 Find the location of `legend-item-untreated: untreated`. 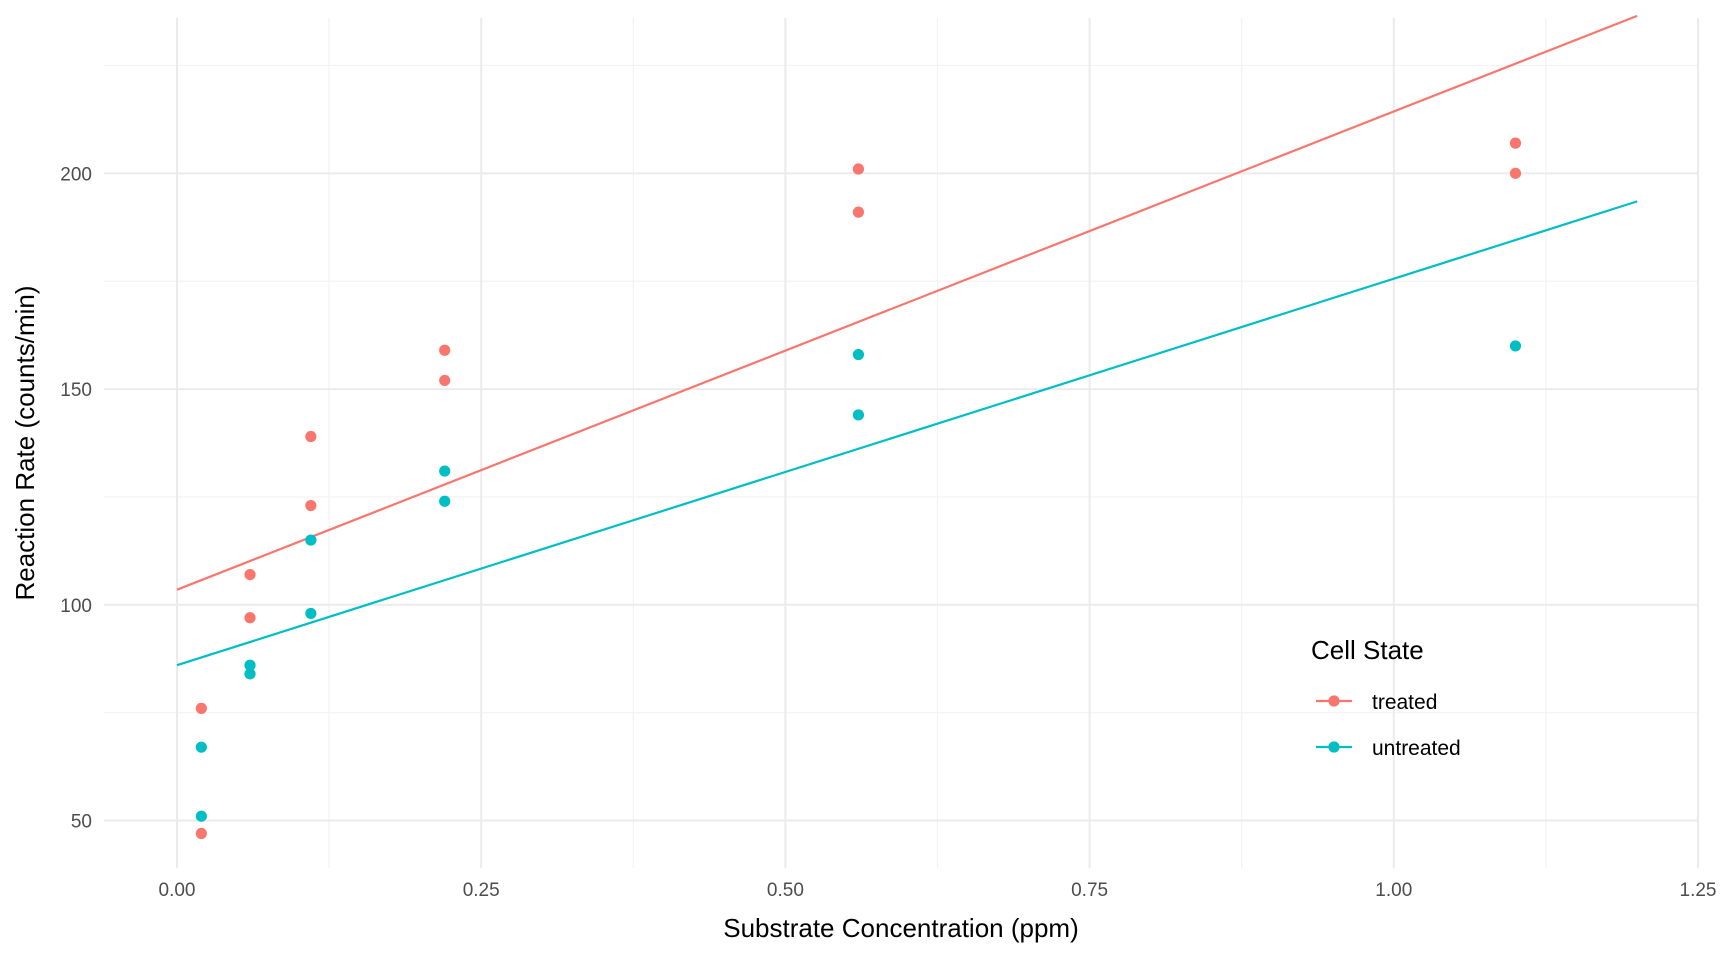

legend-item-untreated: untreated is located at coordinates (1388, 748).